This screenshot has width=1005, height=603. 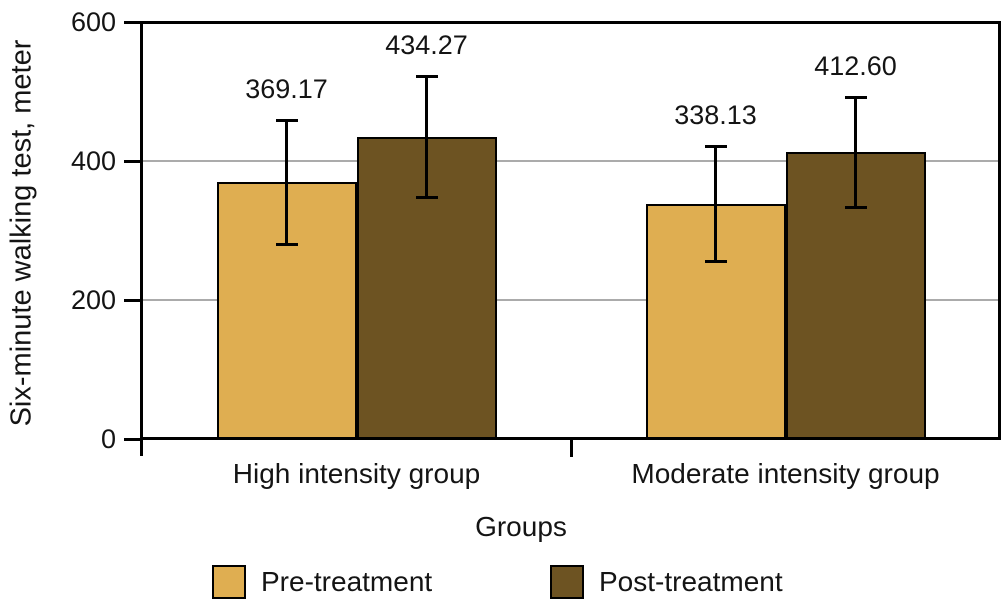 What do you see at coordinates (229, 582) in the screenshot?
I see `legend-swatch-pre-treatment` at bounding box center [229, 582].